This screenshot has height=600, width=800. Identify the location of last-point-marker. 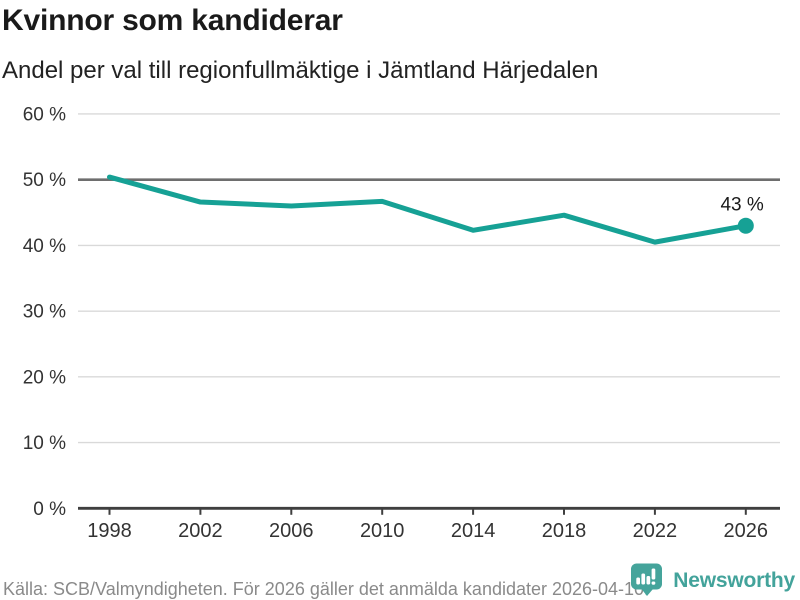
(745, 225).